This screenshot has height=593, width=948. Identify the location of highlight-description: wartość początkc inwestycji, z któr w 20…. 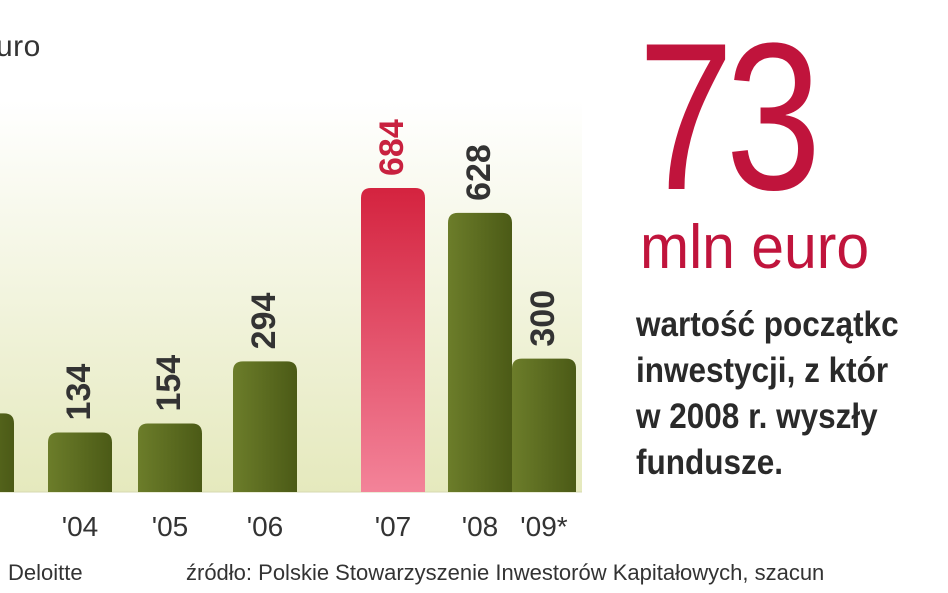
(767, 393).